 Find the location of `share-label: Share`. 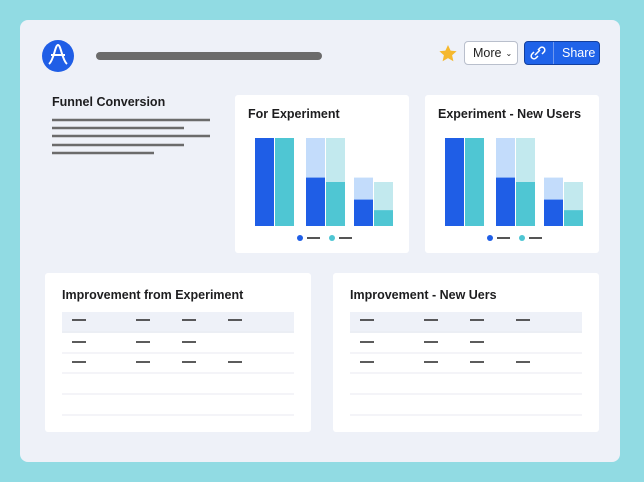

share-label: Share is located at coordinates (579, 53).